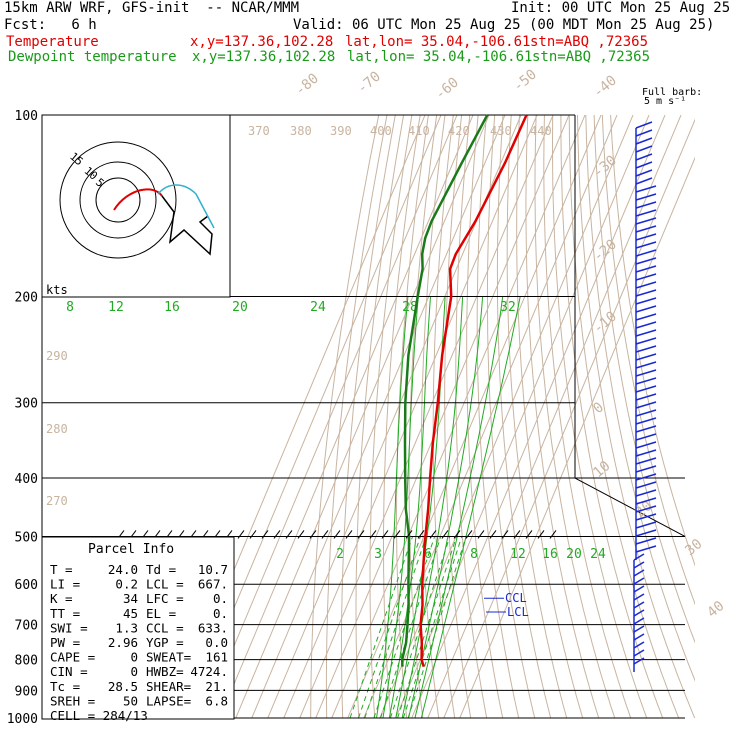 The width and height of the screenshot is (740, 740). Describe the element at coordinates (22, 719) in the screenshot. I see `pressure-tick-label: 1000` at that location.